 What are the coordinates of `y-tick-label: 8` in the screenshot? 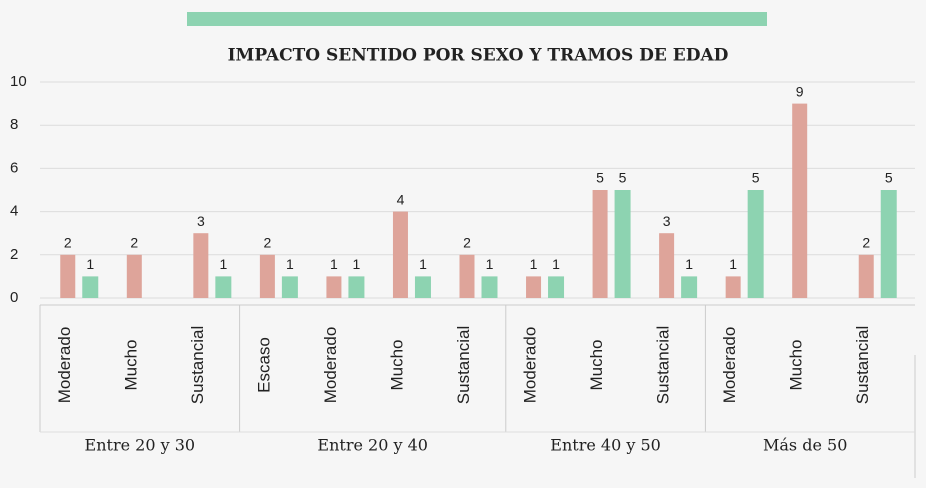 It's located at (14, 124).